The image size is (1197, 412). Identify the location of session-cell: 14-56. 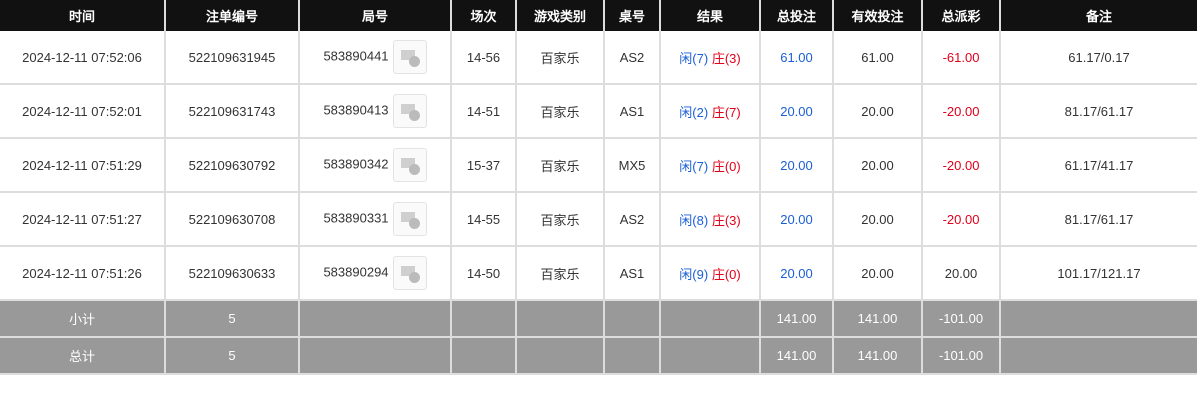
(483, 58).